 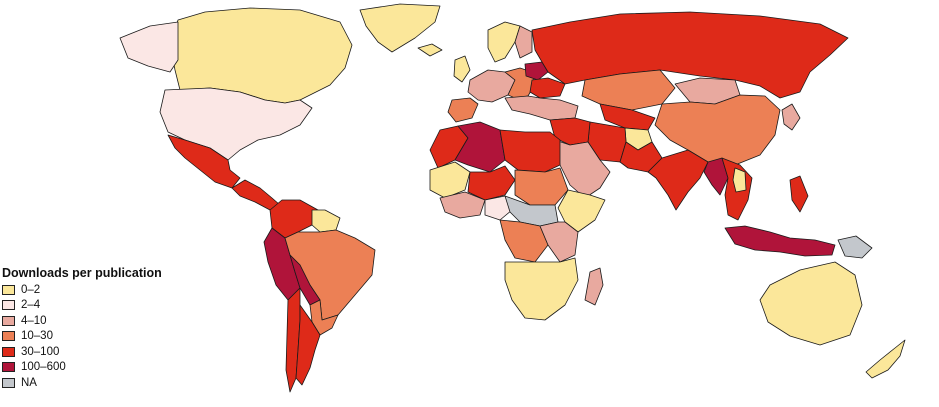 I want to click on region-algeria, so click(x=480, y=147).